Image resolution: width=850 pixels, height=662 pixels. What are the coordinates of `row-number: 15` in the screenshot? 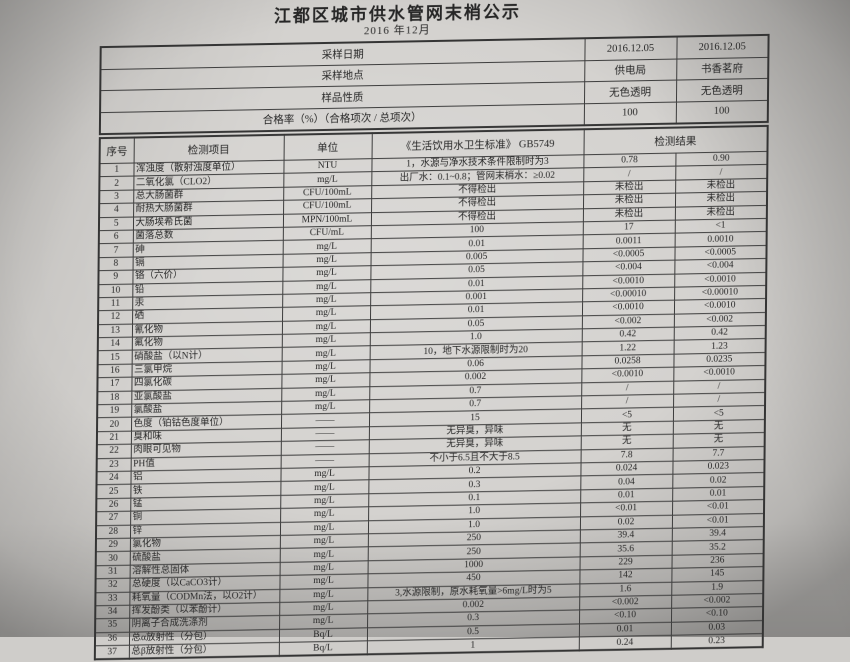 It's located at (114, 357).